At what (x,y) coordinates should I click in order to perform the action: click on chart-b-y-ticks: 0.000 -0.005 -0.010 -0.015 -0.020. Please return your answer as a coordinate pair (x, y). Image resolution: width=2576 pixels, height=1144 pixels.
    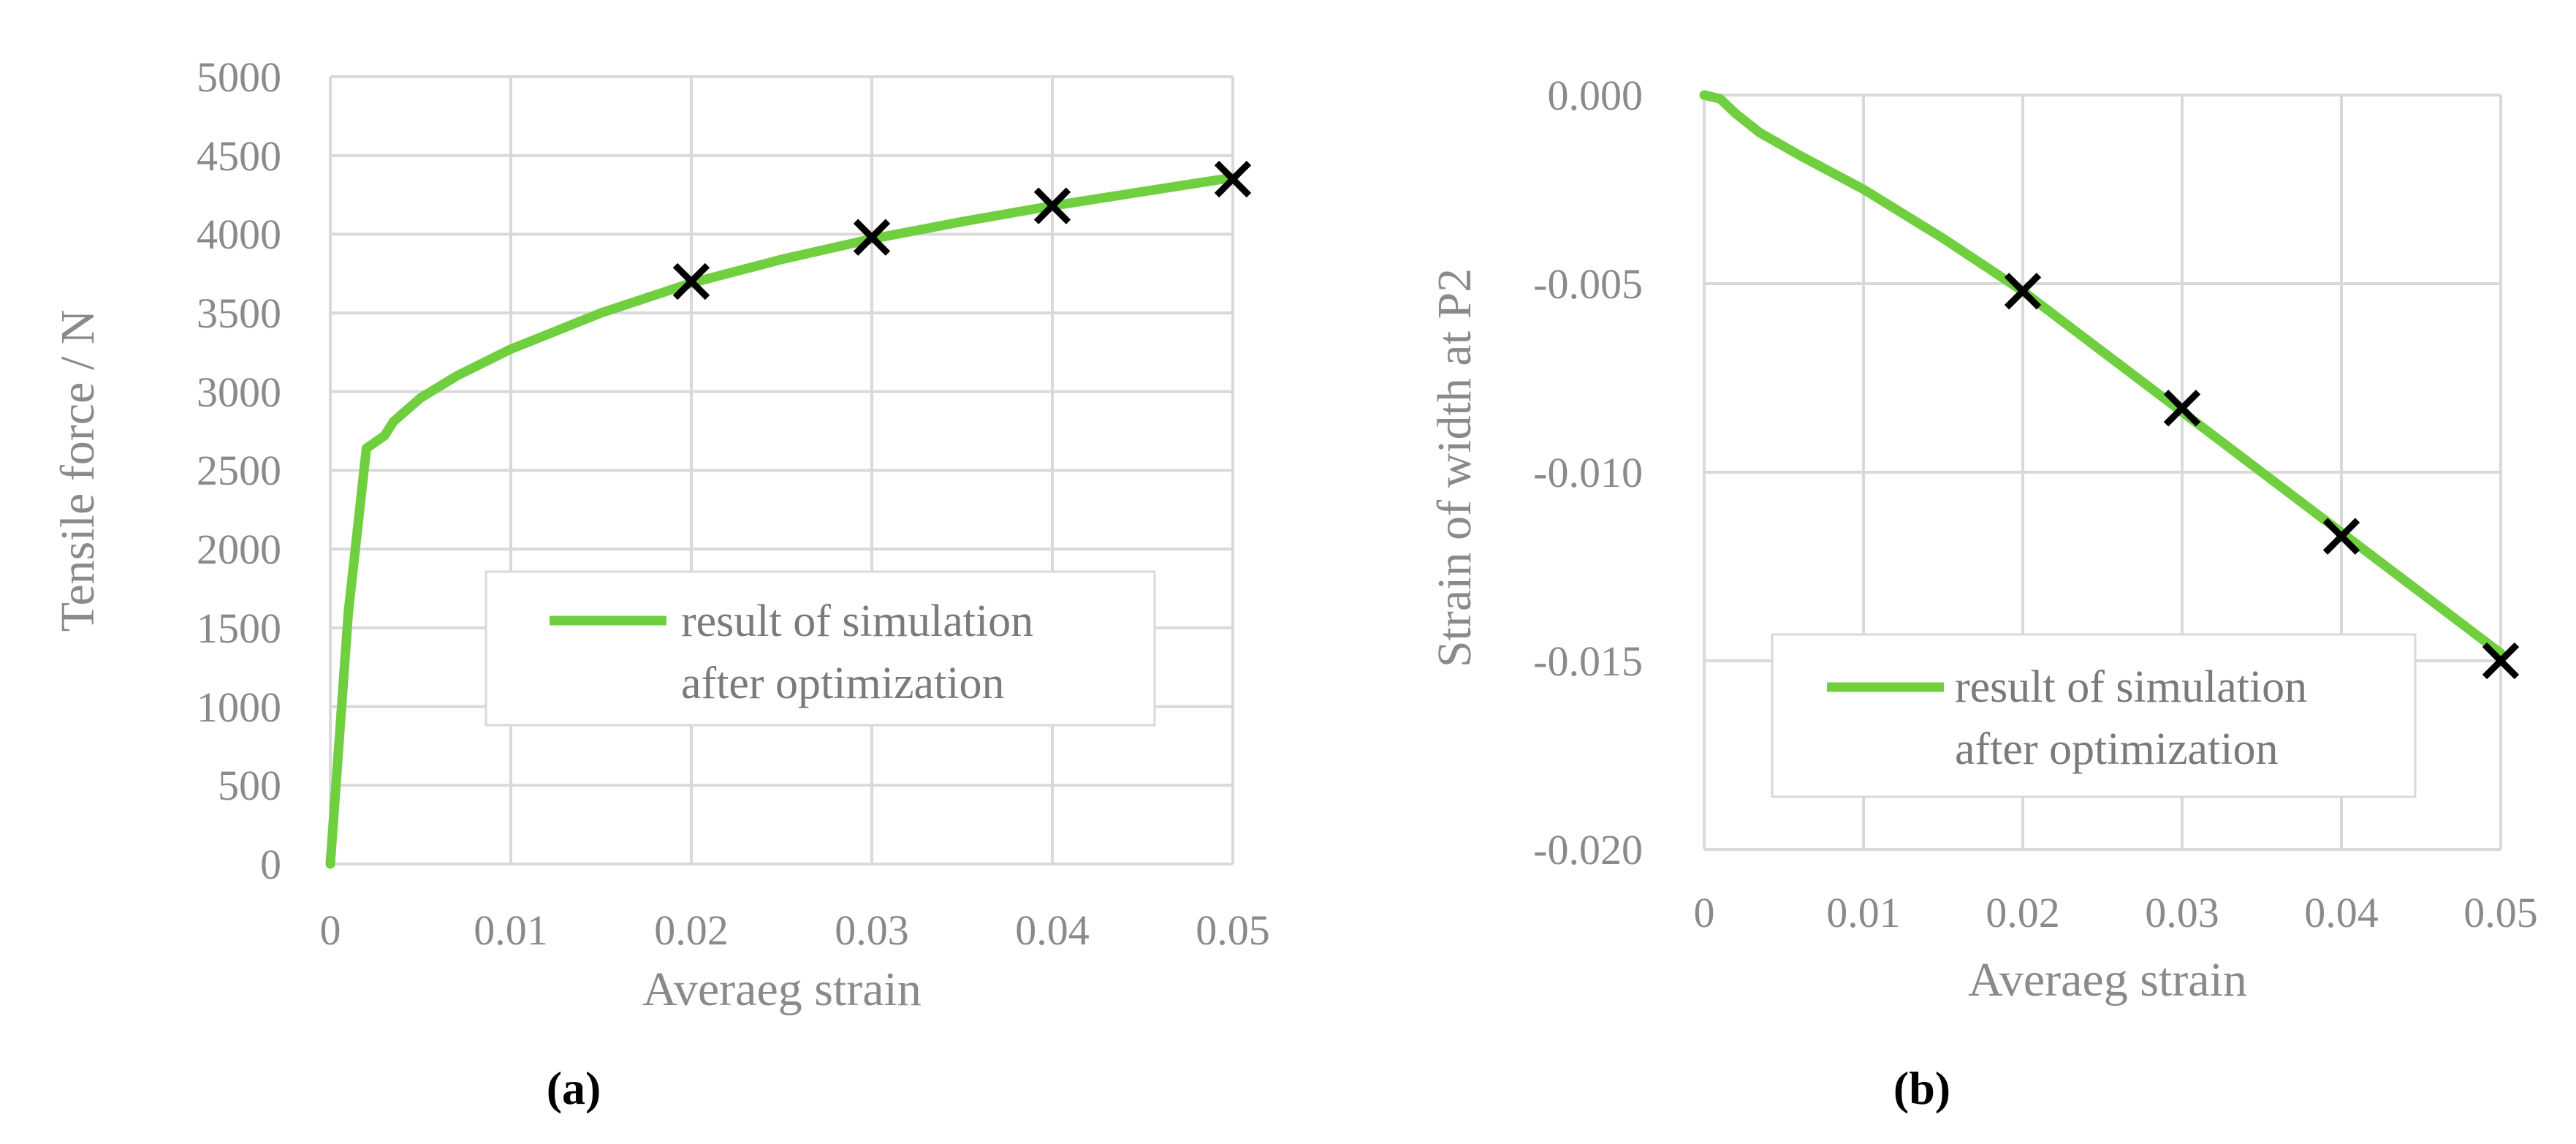
    Looking at the image, I should click on (1588, 473).